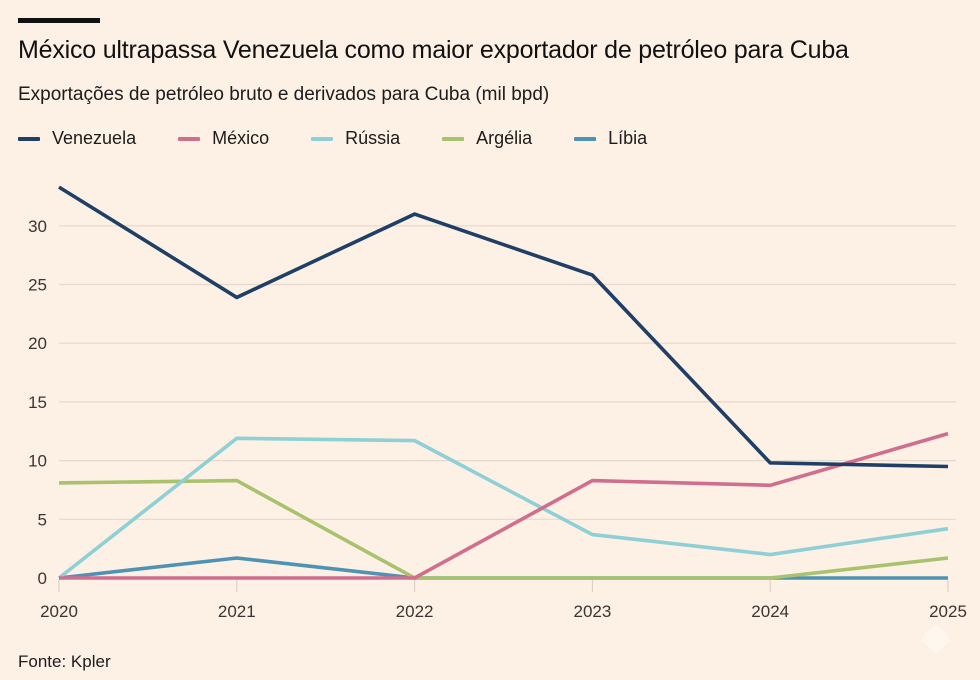  I want to click on legend-item-russia: Rússia, so click(355, 138).